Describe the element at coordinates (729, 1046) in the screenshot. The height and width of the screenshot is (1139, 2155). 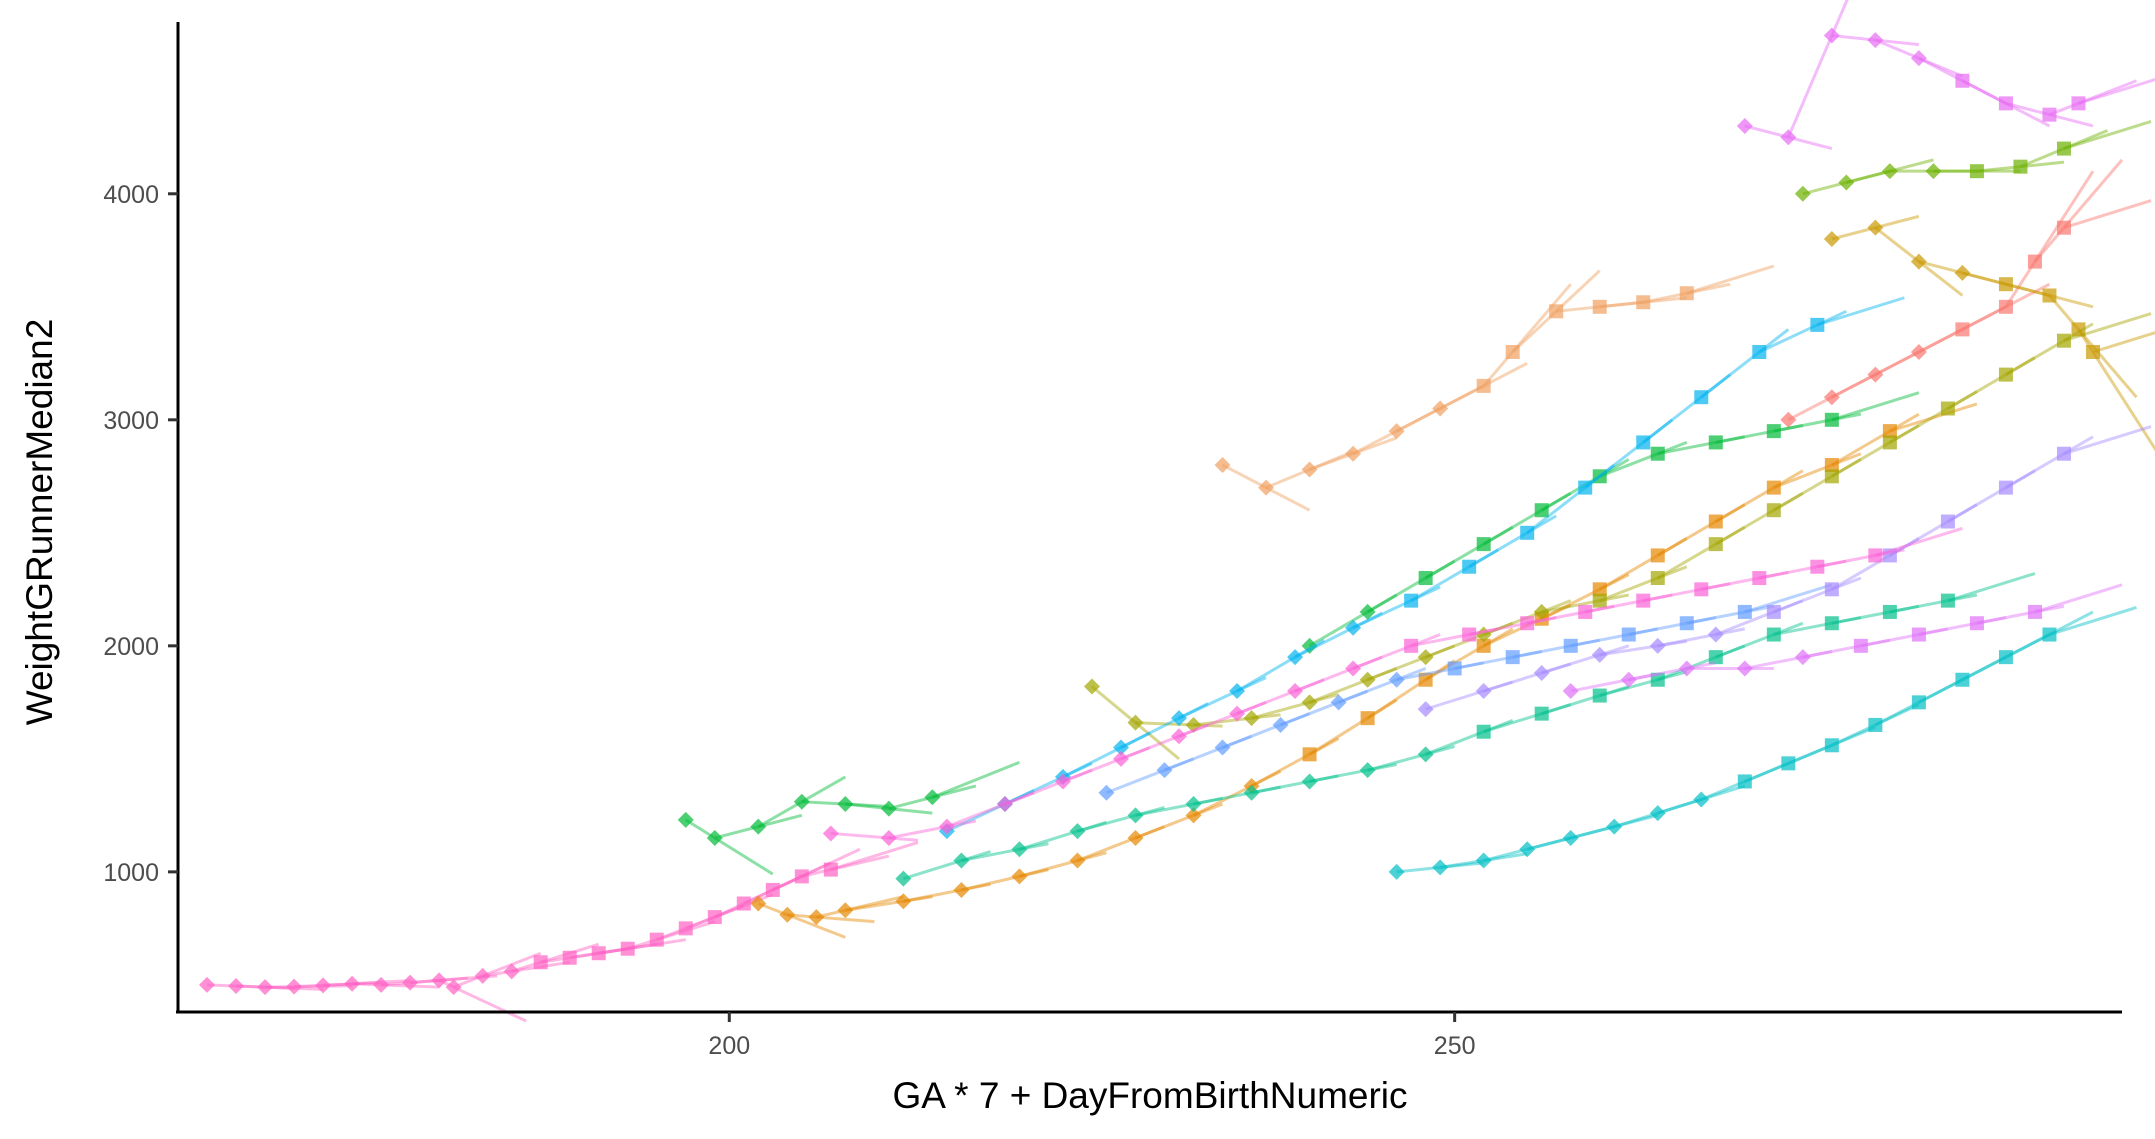
I see `x-tick-label: 200` at that location.